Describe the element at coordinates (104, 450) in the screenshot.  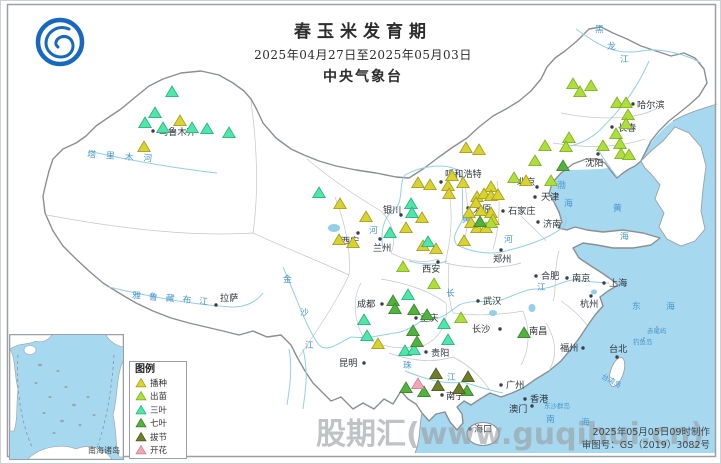
I see `inset-label: 南海诸岛` at that location.